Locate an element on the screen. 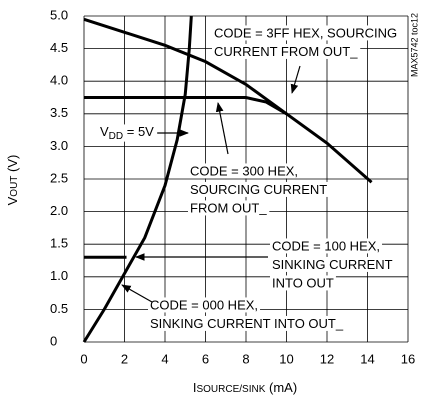  annotation-text: FROM OUT_ is located at coordinates (228, 207).